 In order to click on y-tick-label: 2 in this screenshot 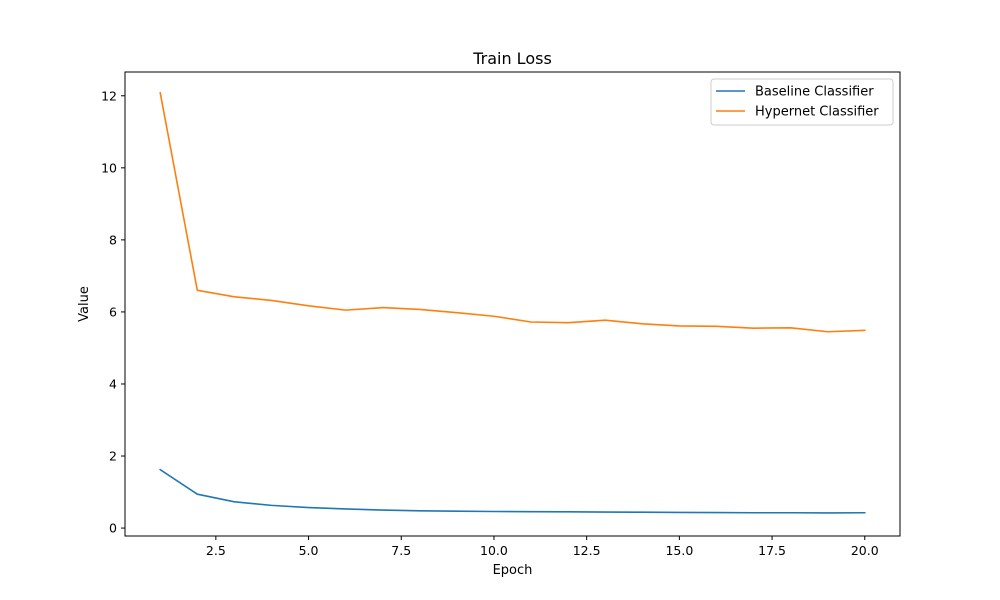, I will do `click(113, 456)`.